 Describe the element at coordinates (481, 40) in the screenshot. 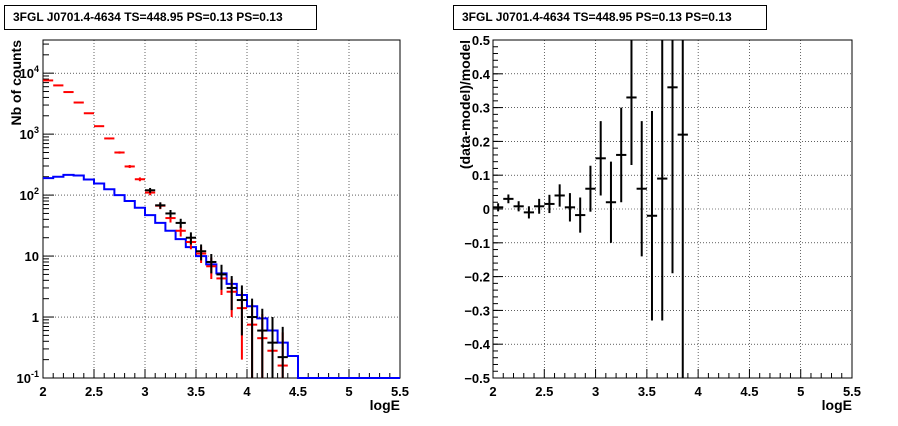

I see `right-y-tick-label: 0.5` at that location.